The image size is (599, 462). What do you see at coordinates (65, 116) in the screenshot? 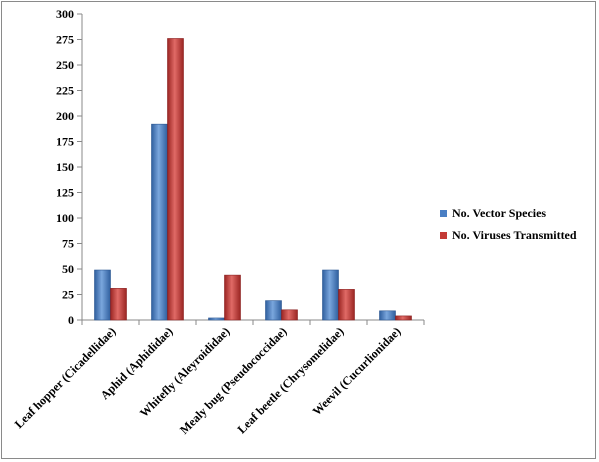
I see `y-tick-label: 200` at bounding box center [65, 116].